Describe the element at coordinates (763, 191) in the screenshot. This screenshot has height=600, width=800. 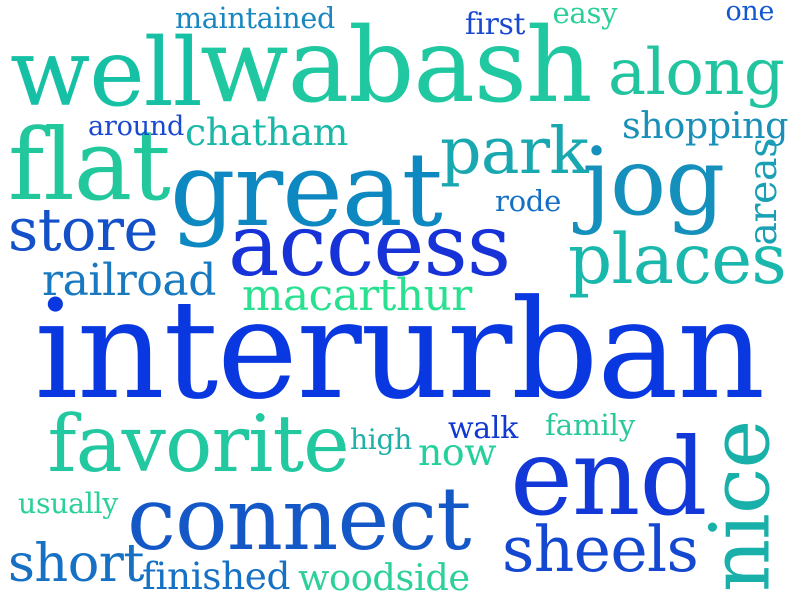
I see `word-areas: areas` at that location.